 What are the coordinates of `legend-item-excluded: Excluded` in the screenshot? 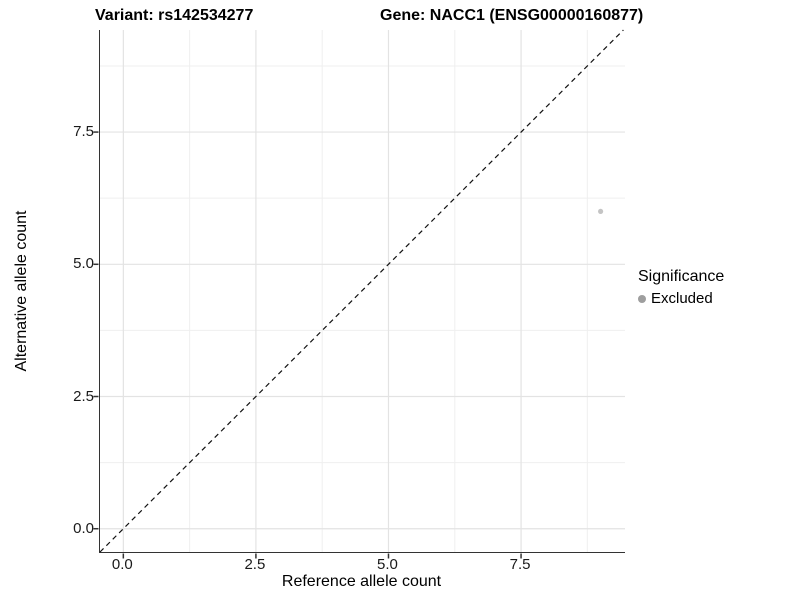 It's located at (681, 298).